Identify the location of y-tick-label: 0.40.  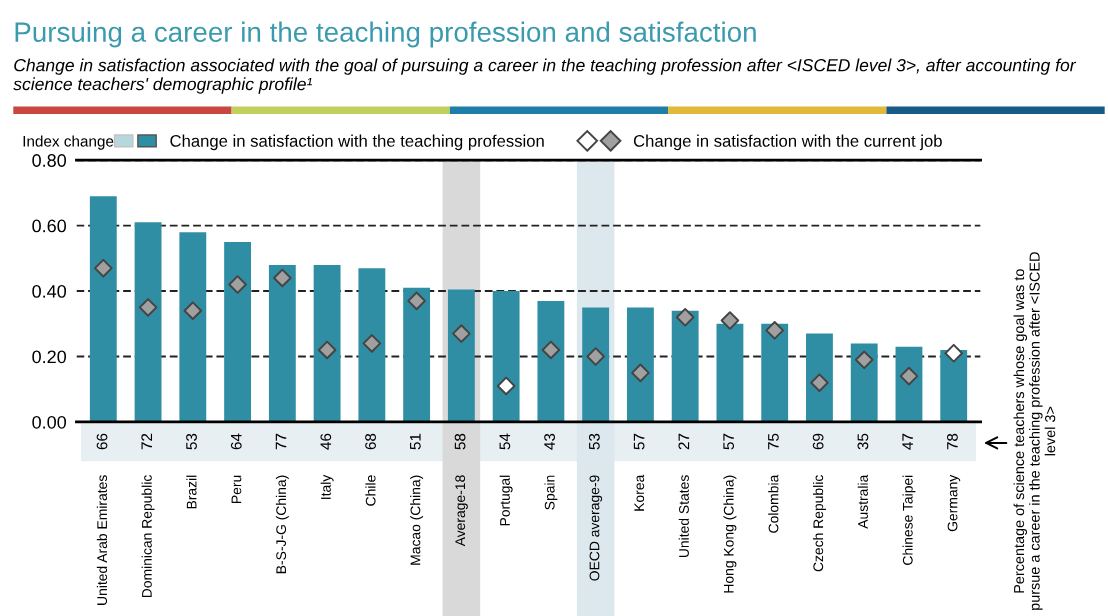
(49, 291).